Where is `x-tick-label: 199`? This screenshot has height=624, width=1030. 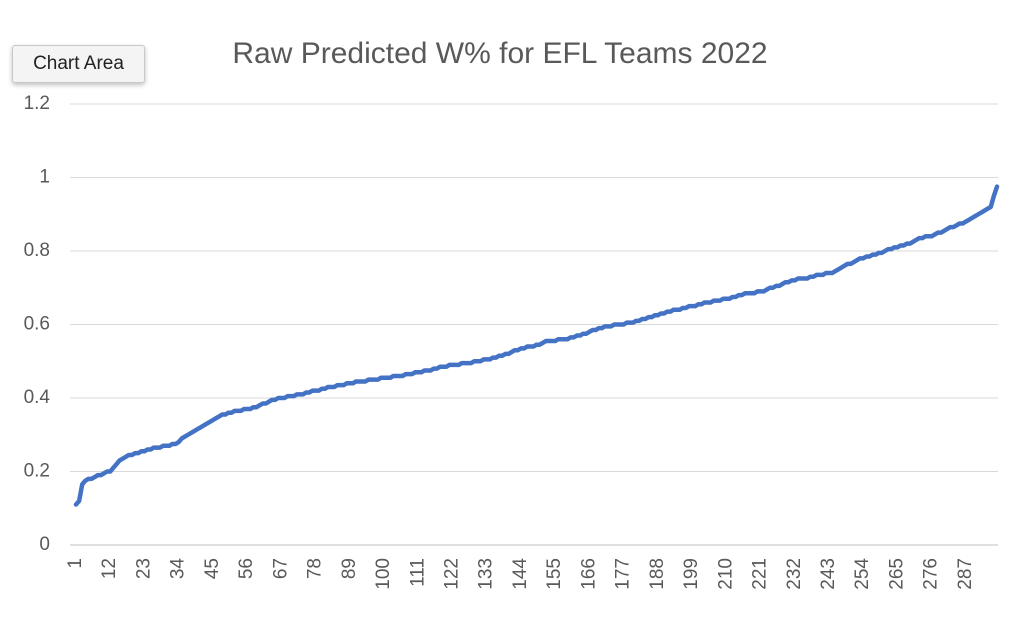 x-tick-label: 199 is located at coordinates (691, 574).